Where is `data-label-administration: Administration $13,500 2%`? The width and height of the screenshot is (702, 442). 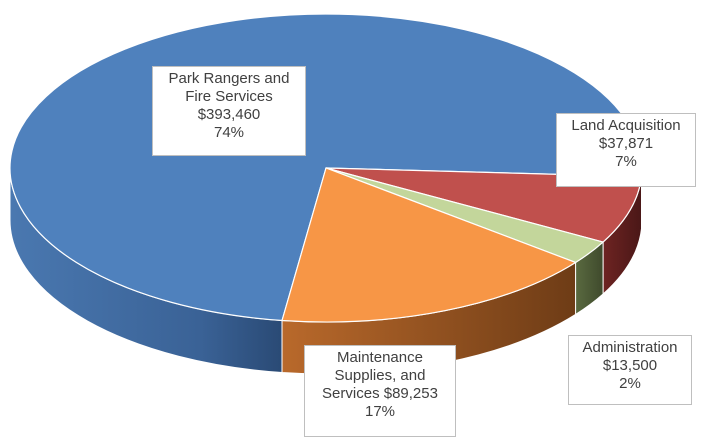 data-label-administration: Administration $13,500 2% is located at coordinates (630, 370).